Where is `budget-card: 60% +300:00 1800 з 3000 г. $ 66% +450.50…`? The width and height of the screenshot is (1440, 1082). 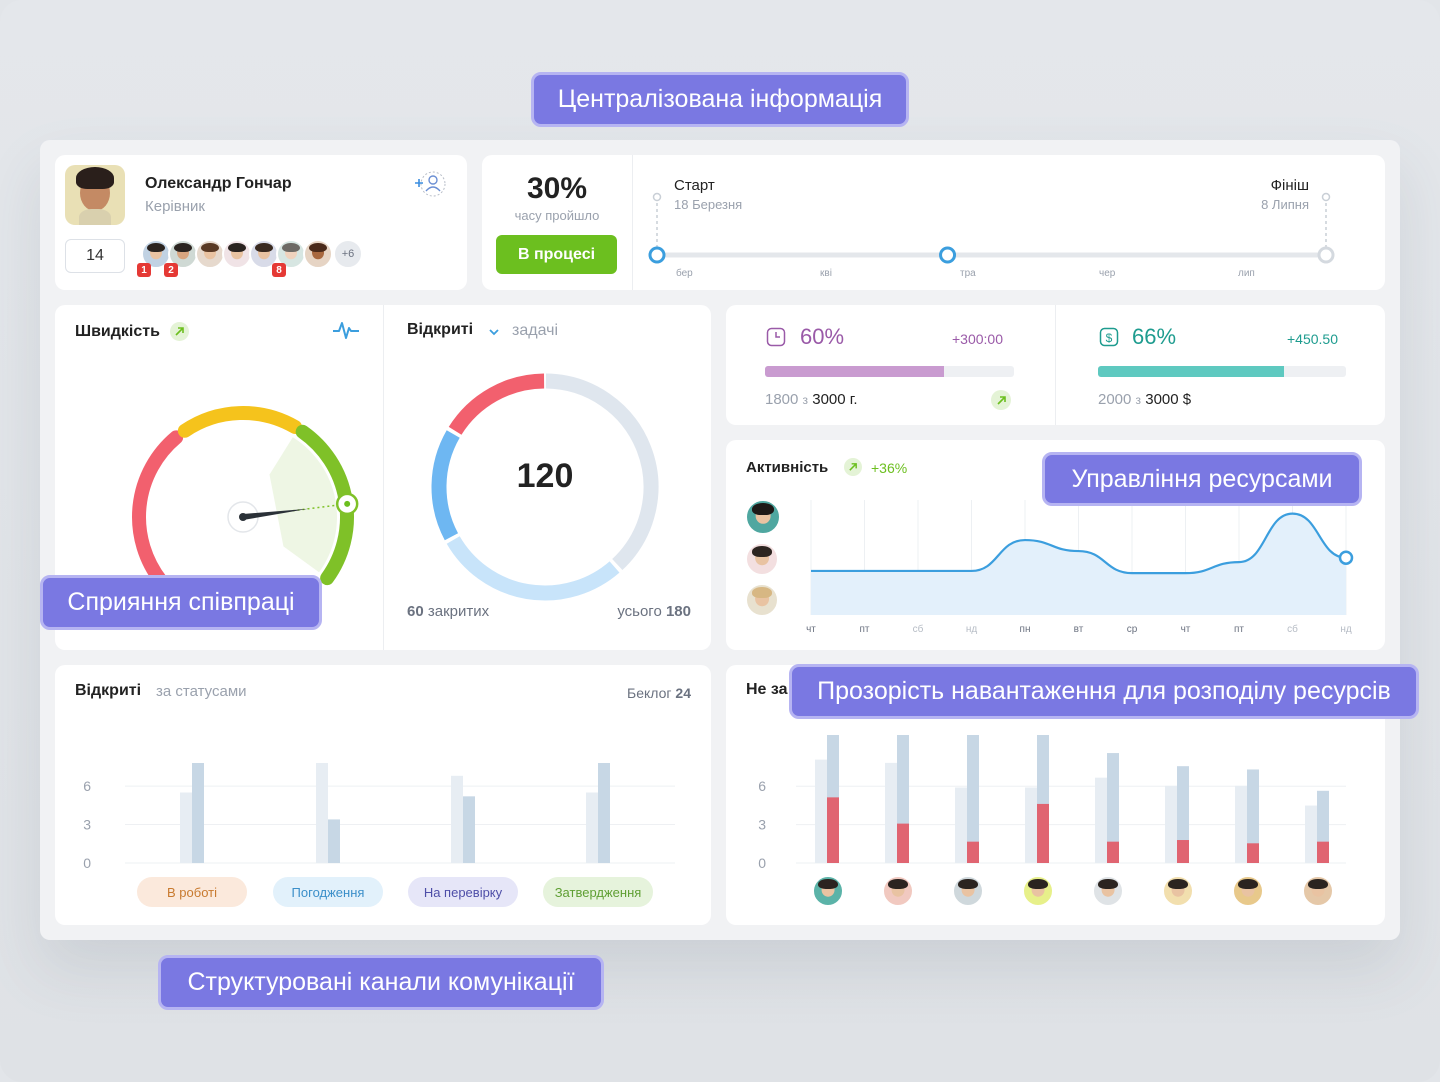
budget-card: 60% +300:00 1800 з 3000 г. $ 66% +450.50… is located at coordinates (1055, 365).